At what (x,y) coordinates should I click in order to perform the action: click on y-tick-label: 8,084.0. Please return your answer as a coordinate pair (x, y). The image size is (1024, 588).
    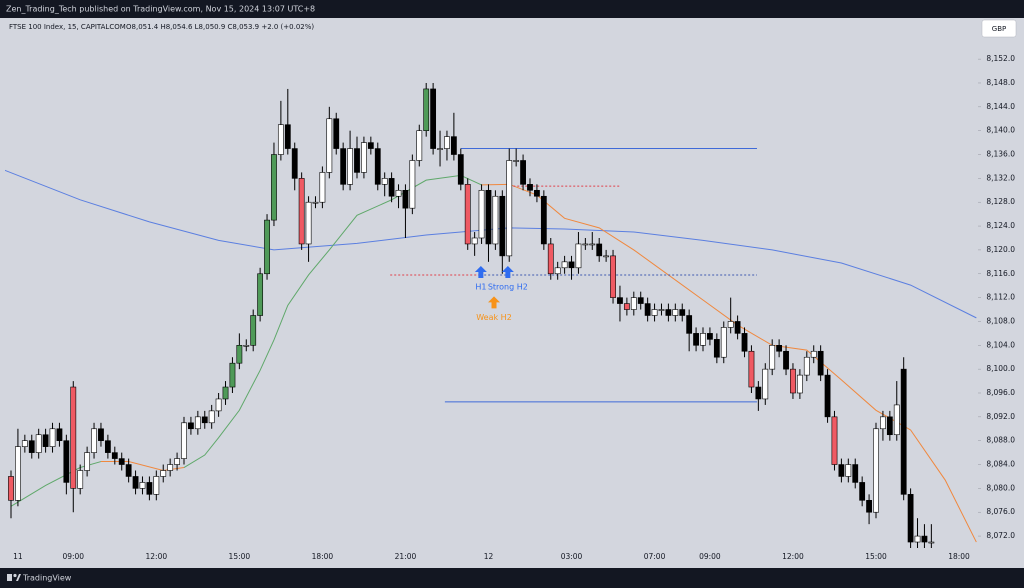
    Looking at the image, I should click on (1000, 464).